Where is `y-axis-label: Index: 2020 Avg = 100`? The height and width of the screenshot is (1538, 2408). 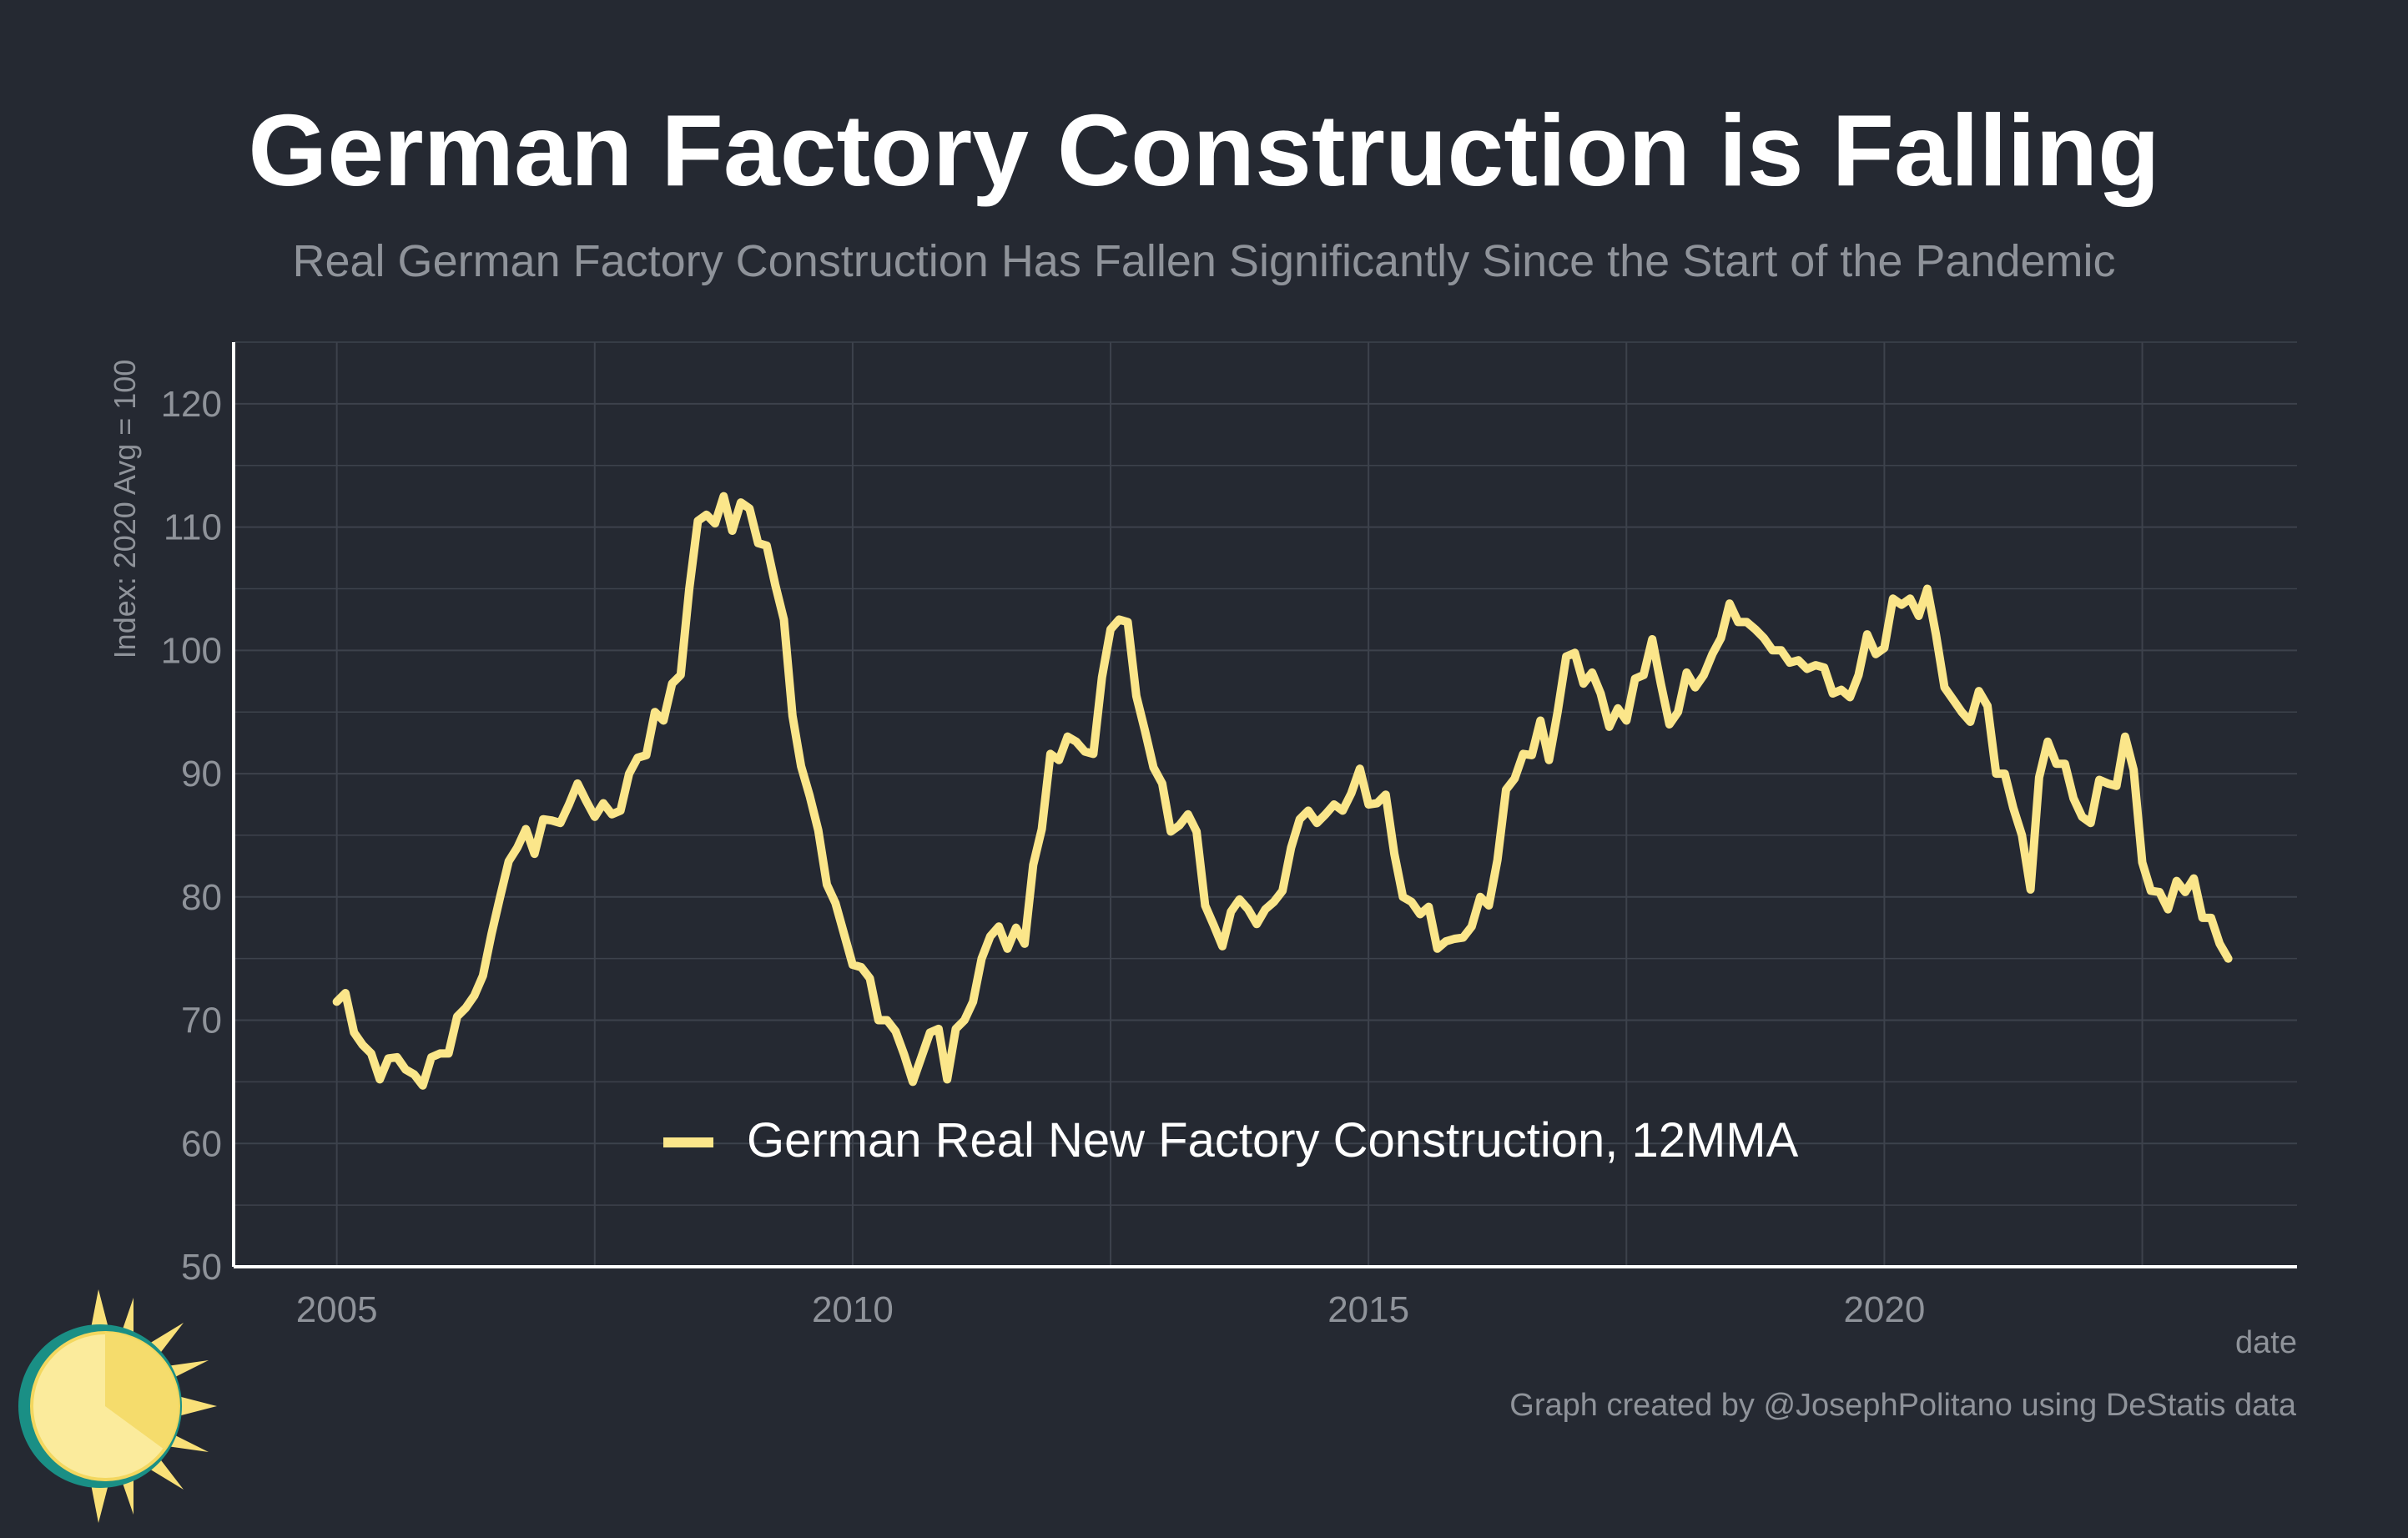
y-axis-label: Index: 2020 Avg = 100 is located at coordinates (125, 509).